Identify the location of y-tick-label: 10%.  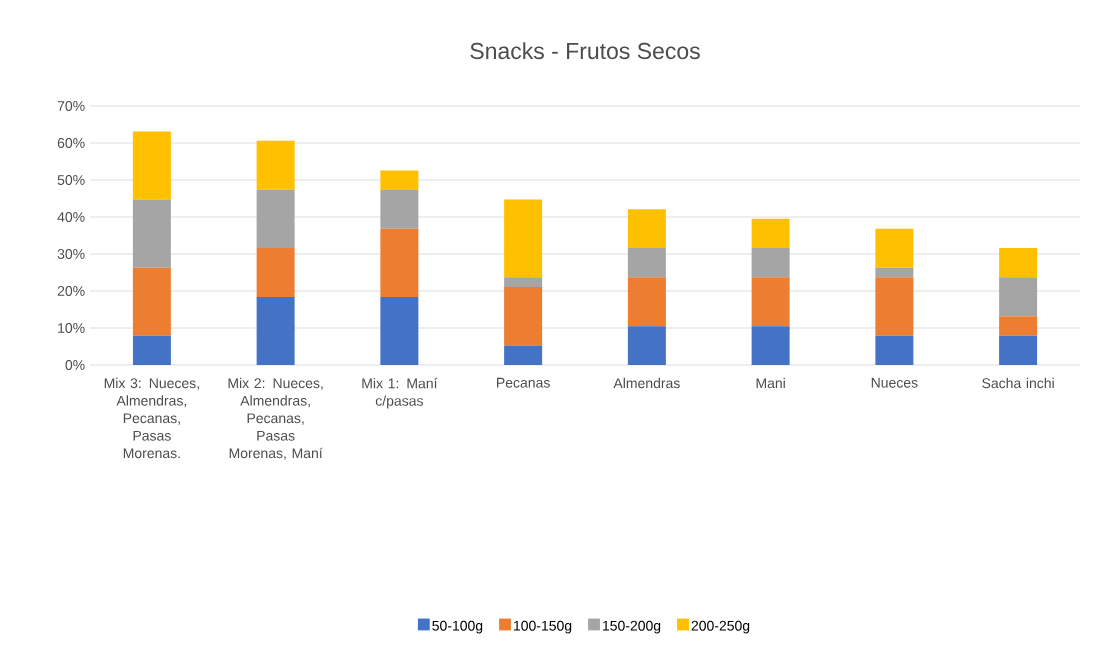
(71, 328).